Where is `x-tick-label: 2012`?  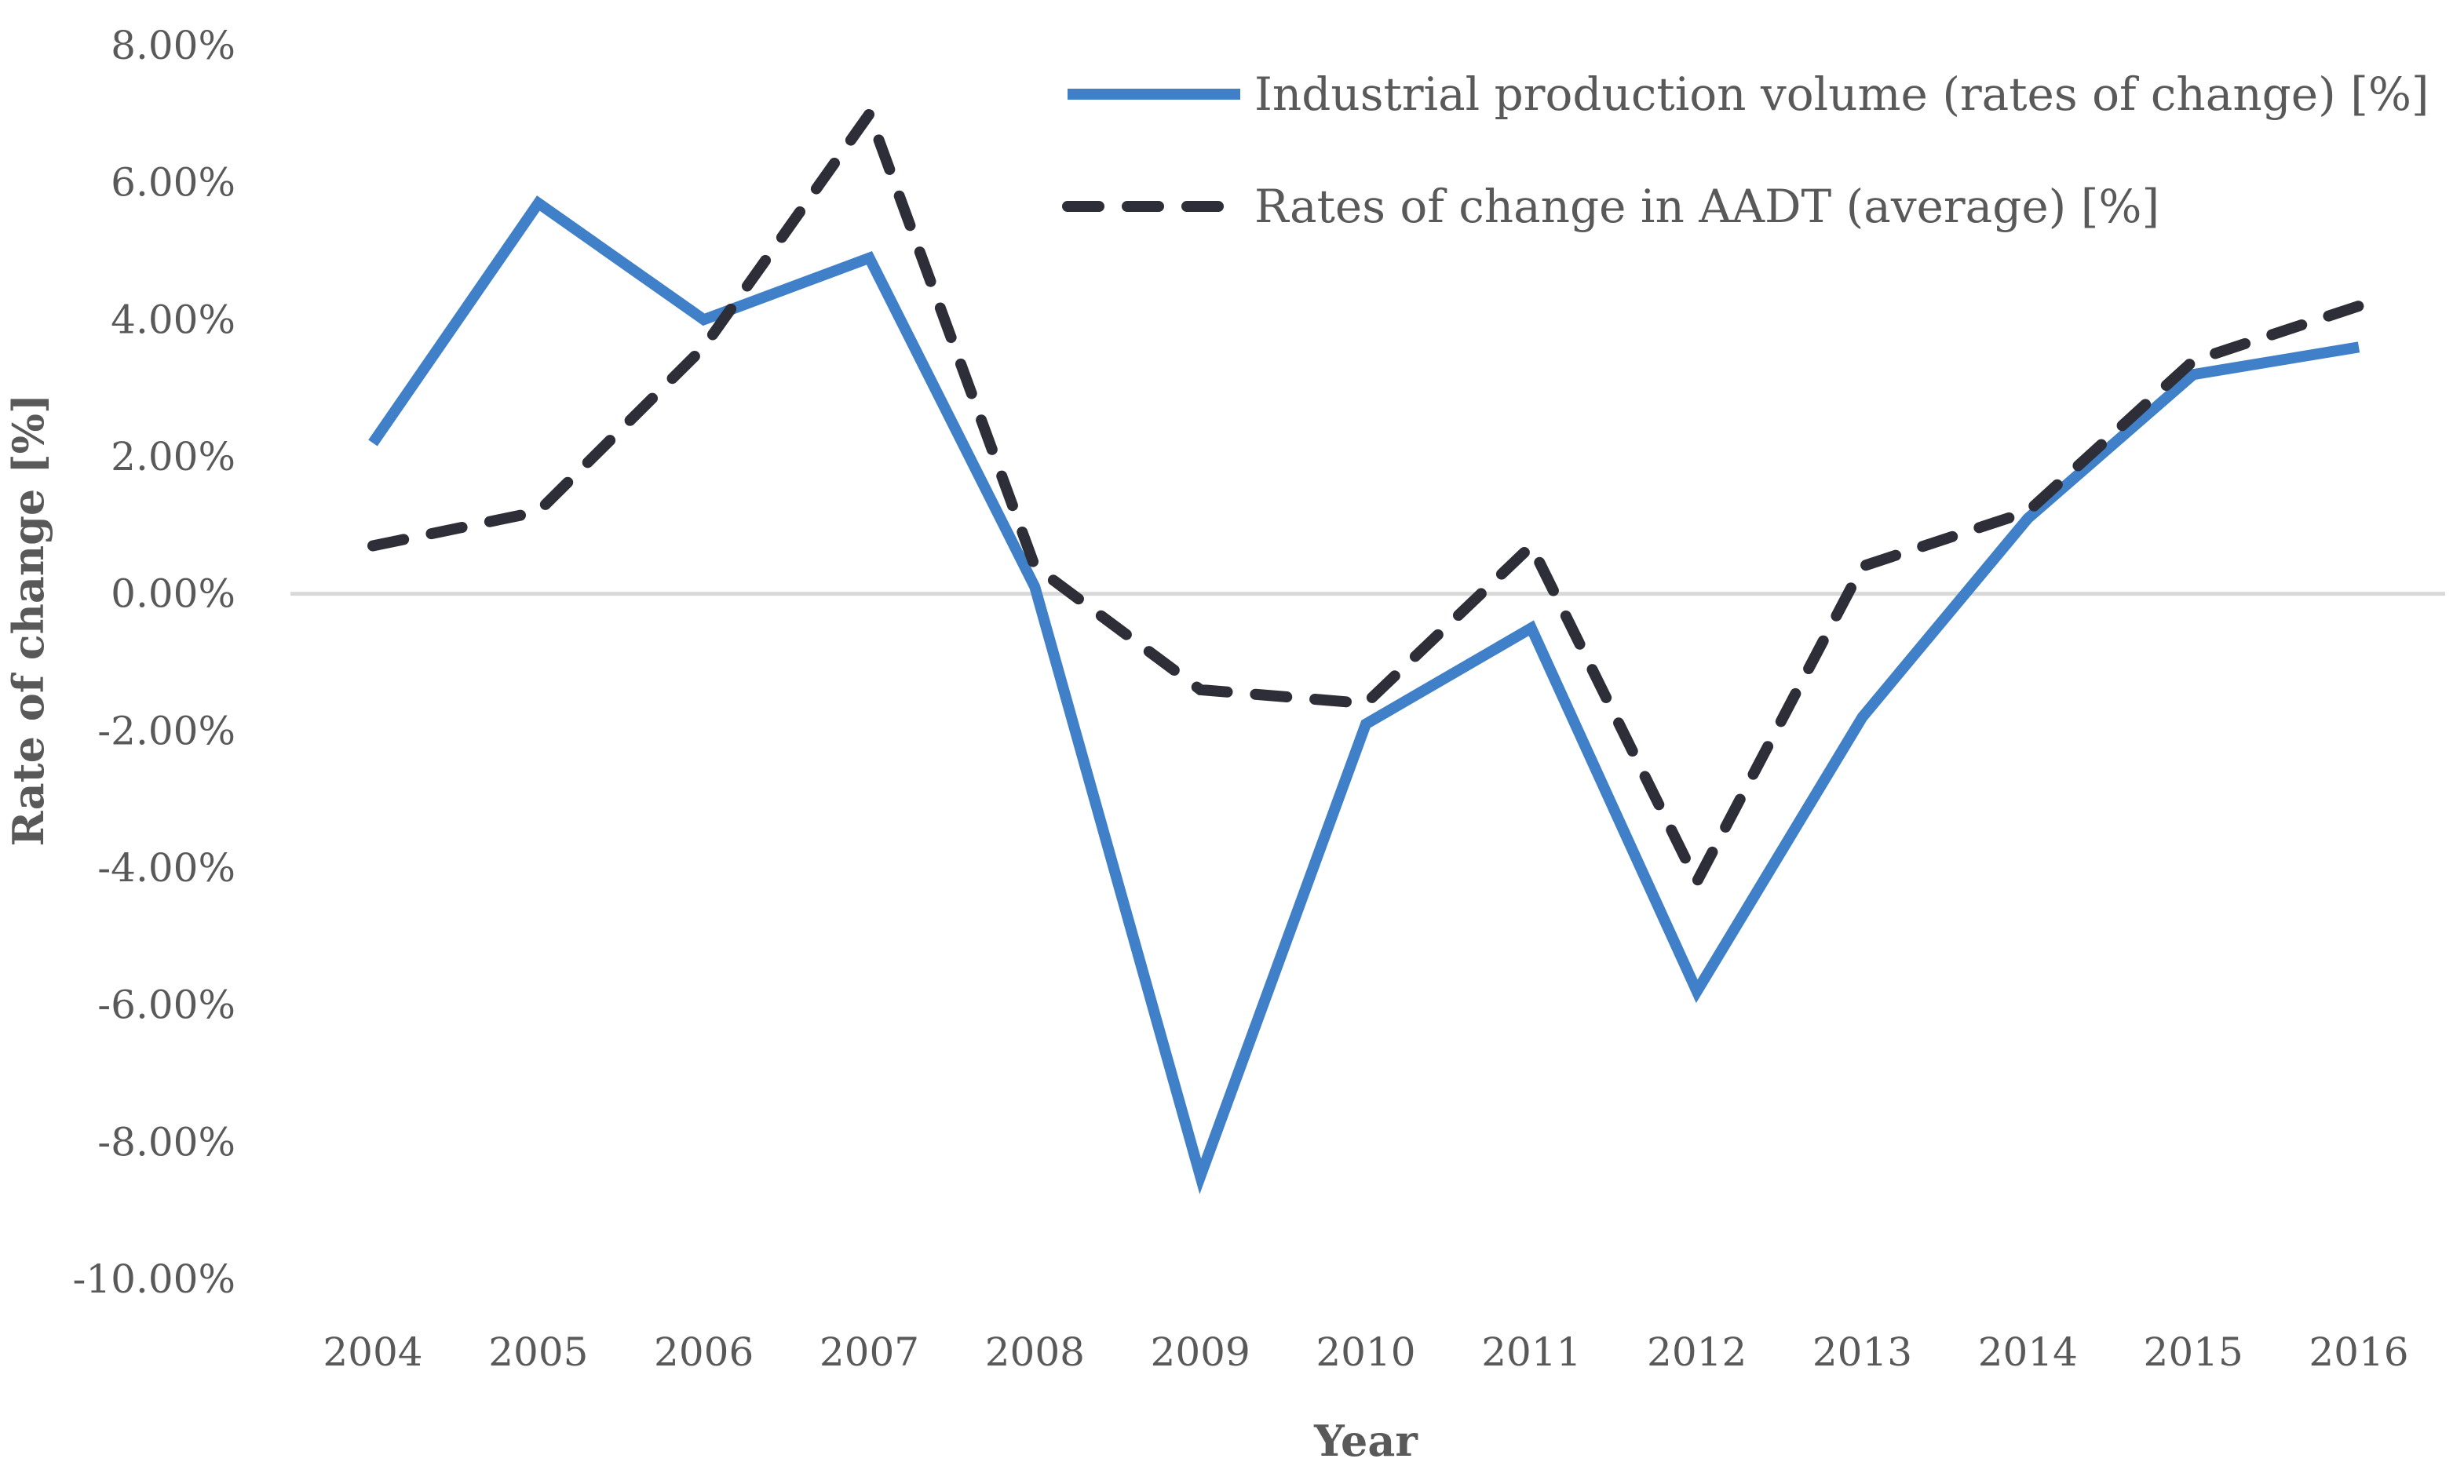 x-tick-label: 2012 is located at coordinates (1697, 1352).